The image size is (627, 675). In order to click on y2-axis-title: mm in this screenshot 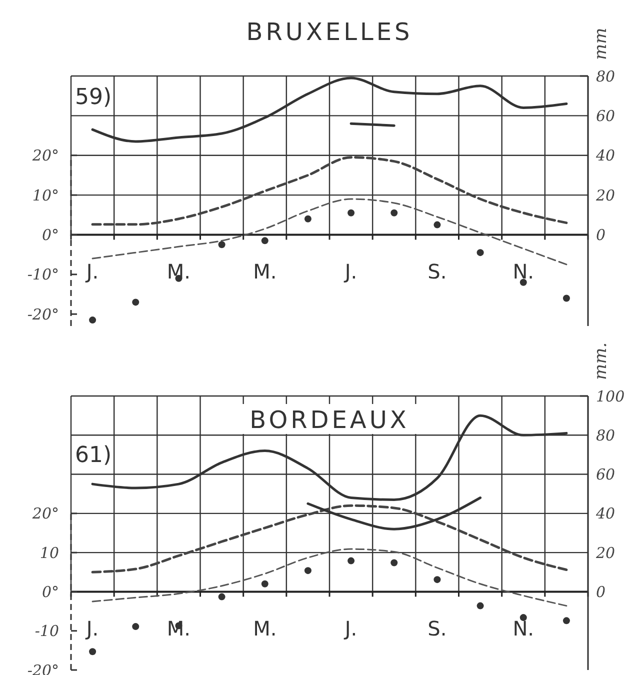, I will do `click(601, 44)`.